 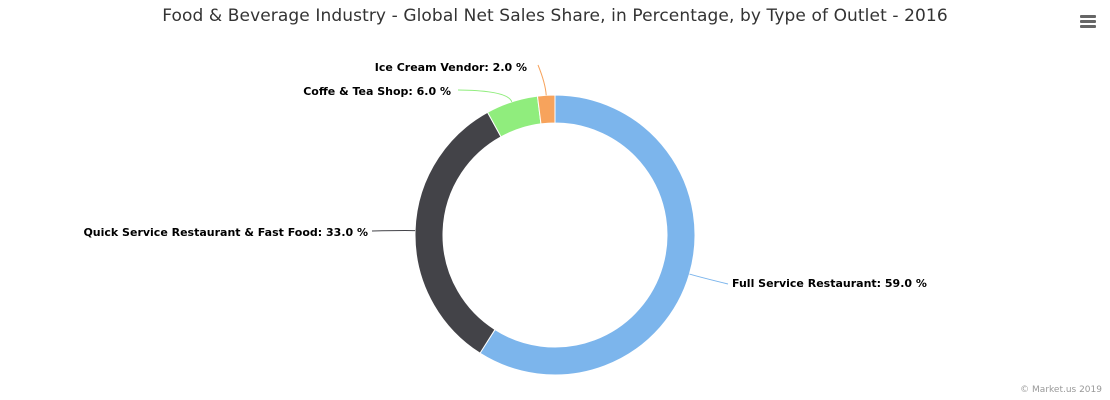 I want to click on hamburger-menu-icon, so click(x=1089, y=21).